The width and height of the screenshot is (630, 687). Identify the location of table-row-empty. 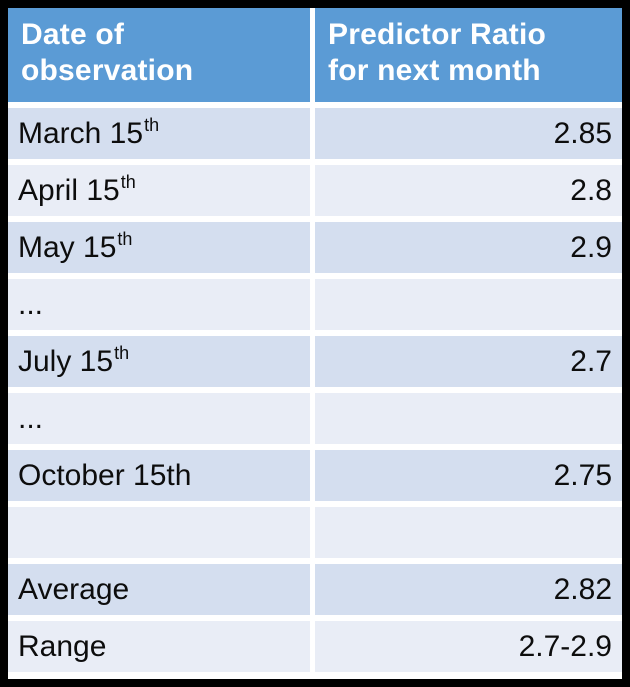
(315, 532).